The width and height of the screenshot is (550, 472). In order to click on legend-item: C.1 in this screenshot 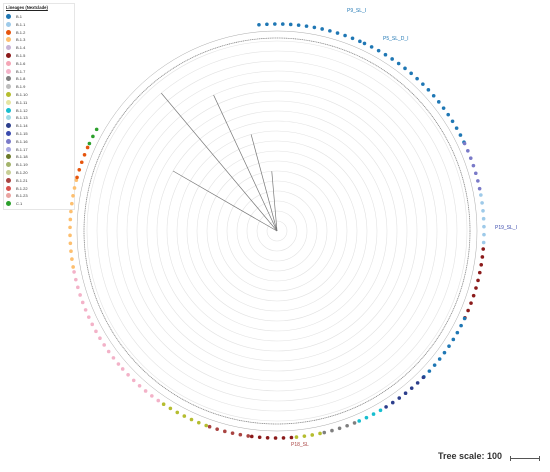, I will do `click(14, 203)`.